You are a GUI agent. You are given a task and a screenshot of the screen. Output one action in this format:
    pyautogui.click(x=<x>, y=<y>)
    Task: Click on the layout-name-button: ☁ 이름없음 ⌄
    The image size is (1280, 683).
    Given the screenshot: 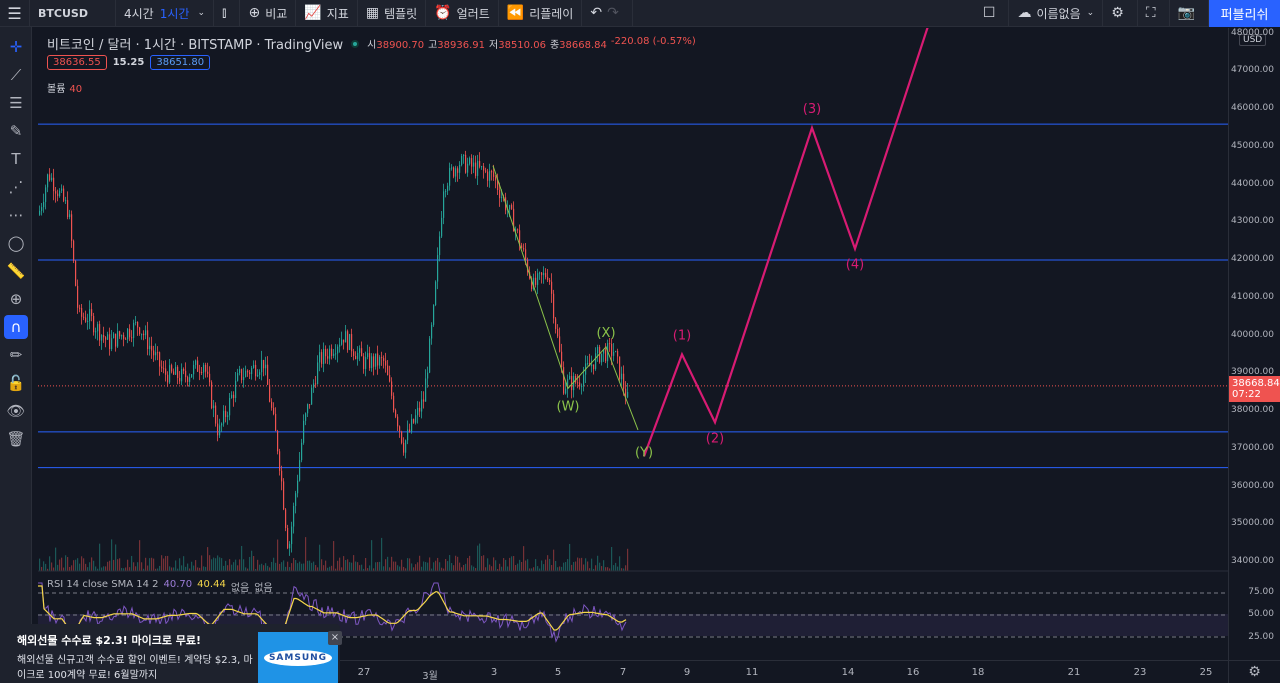 What is the action you would take?
    pyautogui.click(x=1056, y=13)
    